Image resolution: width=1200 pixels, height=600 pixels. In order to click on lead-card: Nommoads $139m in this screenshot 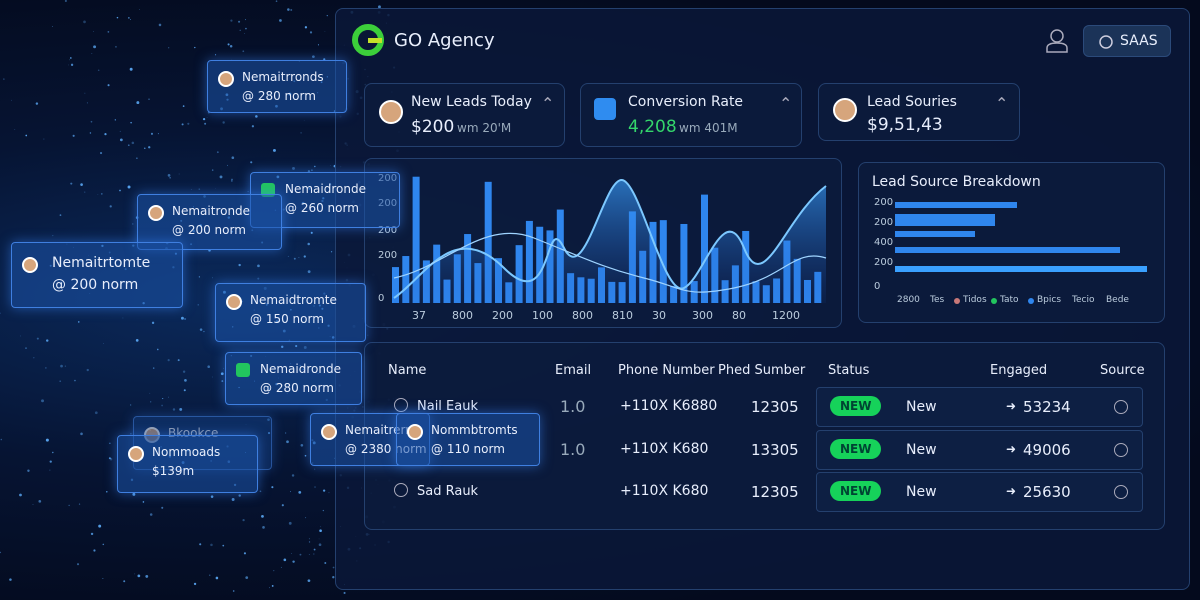, I will do `click(187, 464)`.